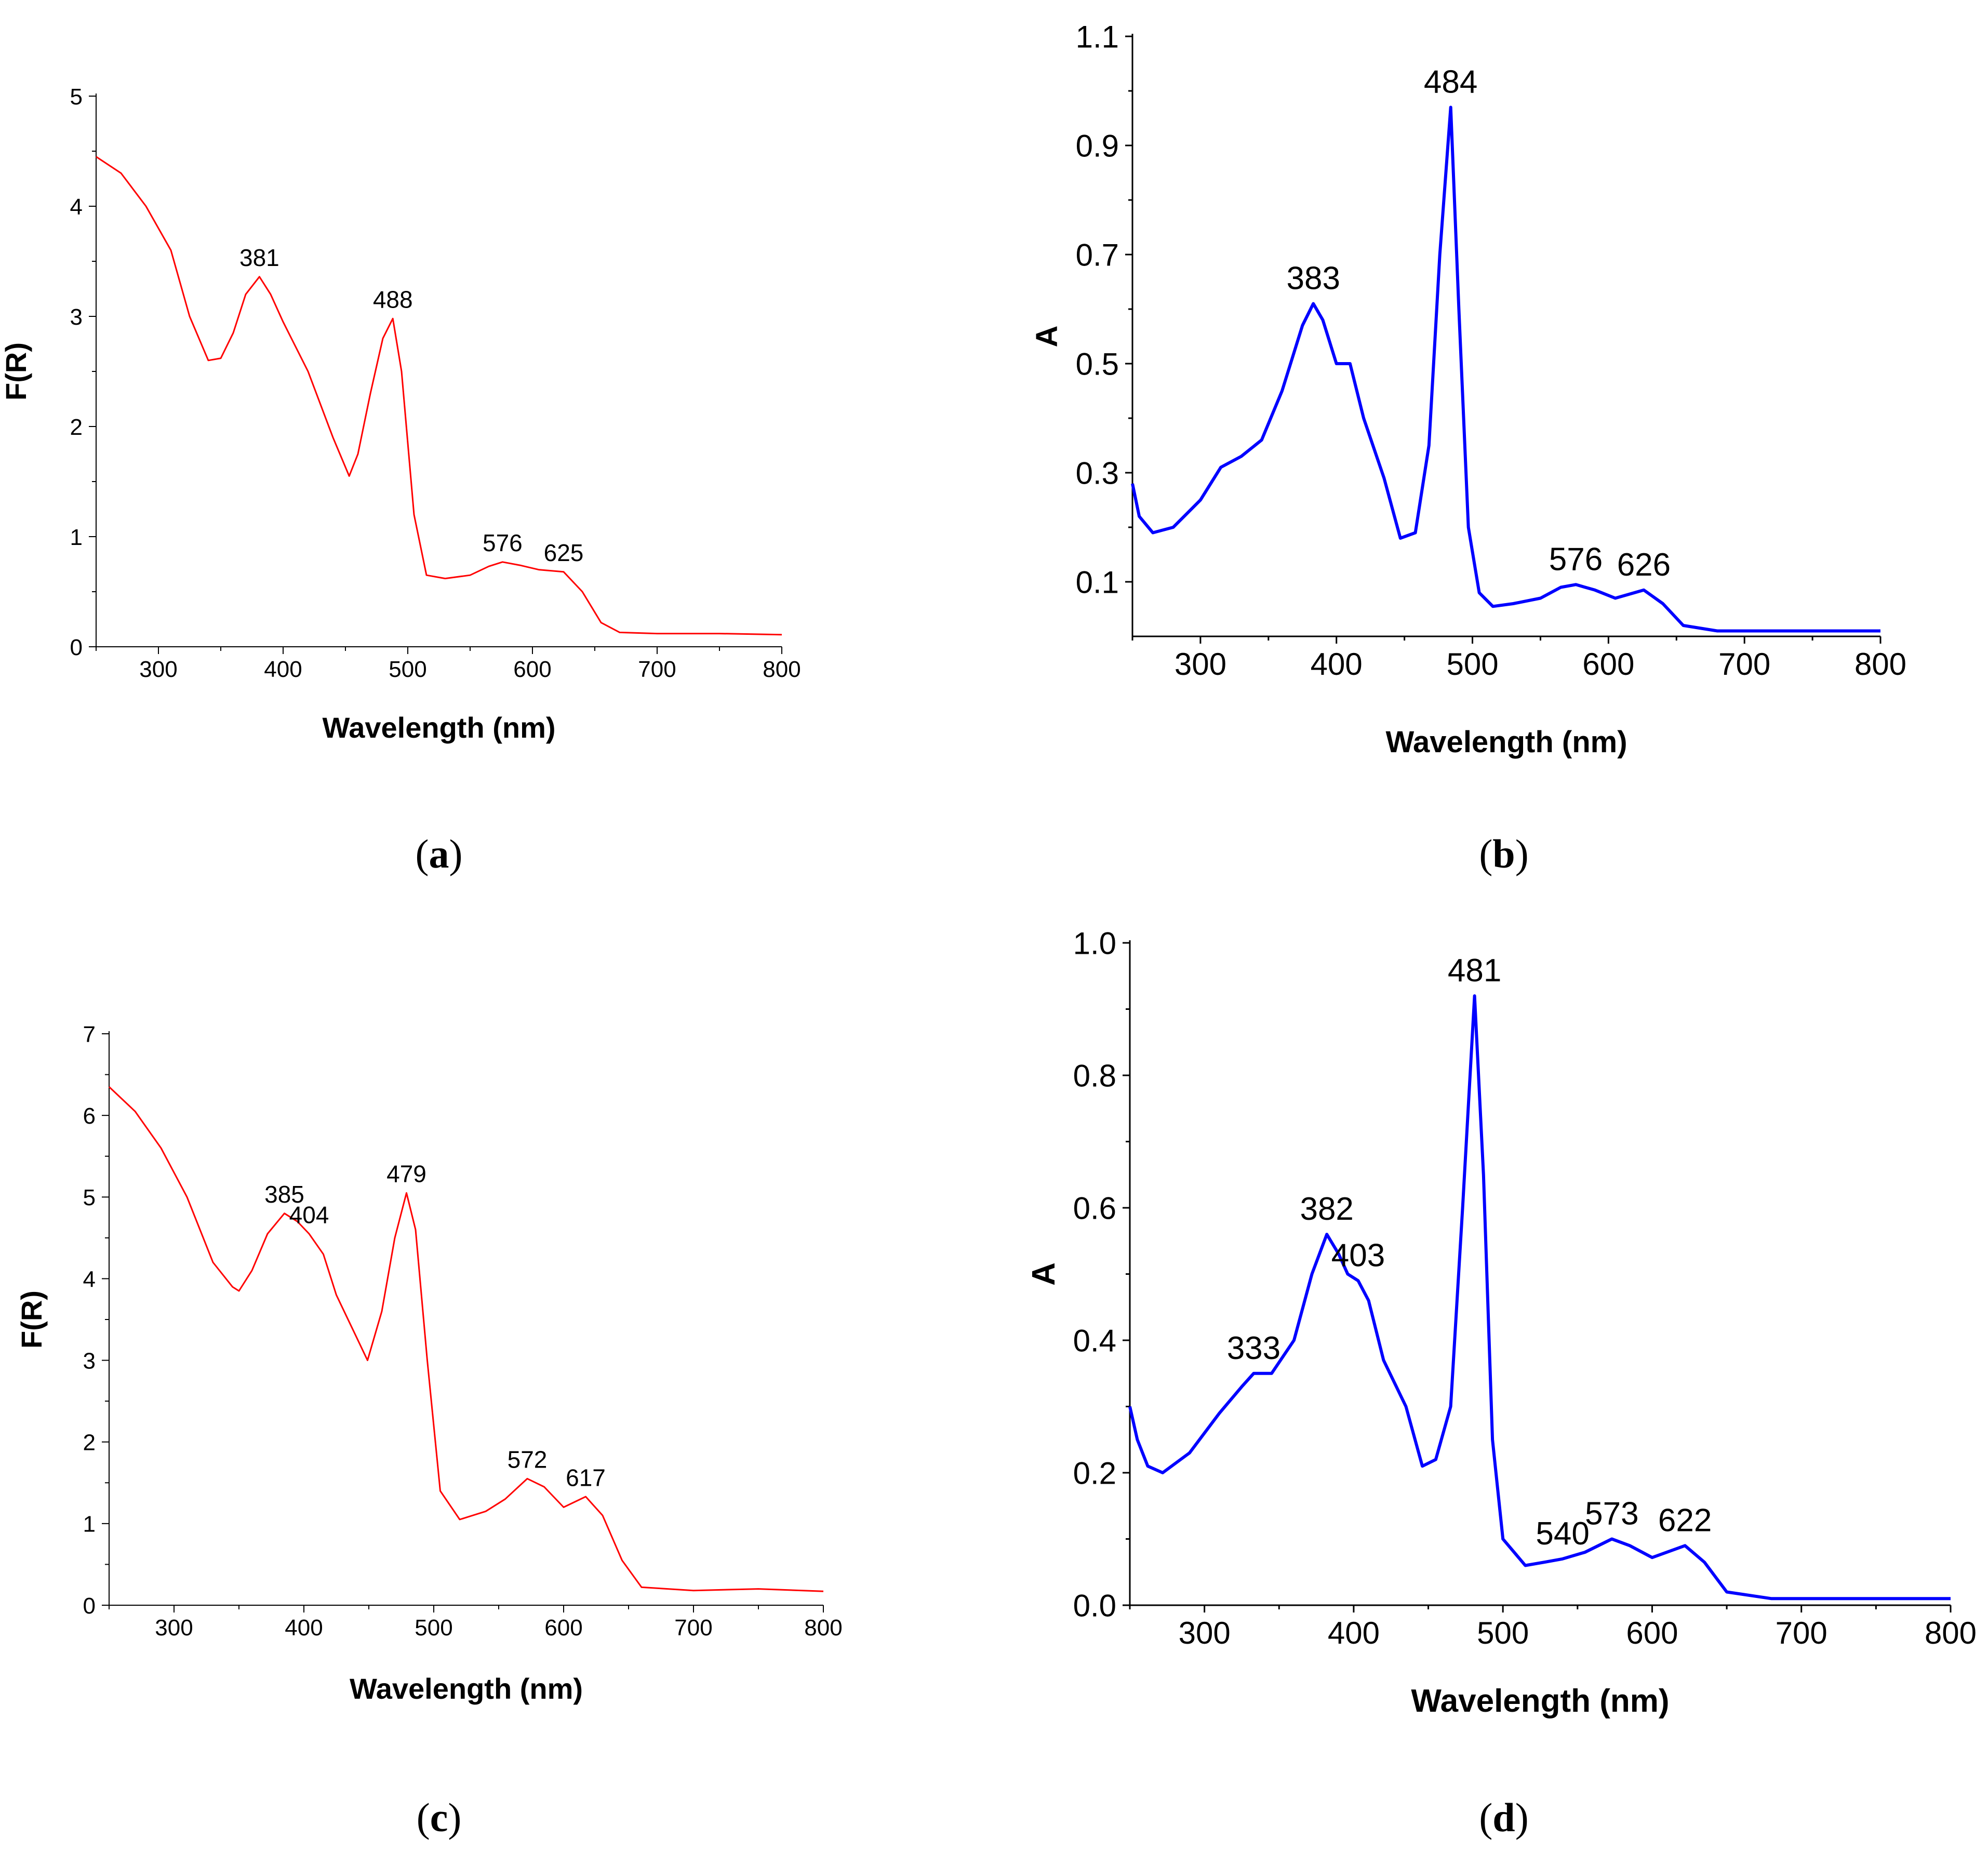 Image resolution: width=1988 pixels, height=1866 pixels. Describe the element at coordinates (439, 396) in the screenshot. I see `panel-a-series-line` at that location.